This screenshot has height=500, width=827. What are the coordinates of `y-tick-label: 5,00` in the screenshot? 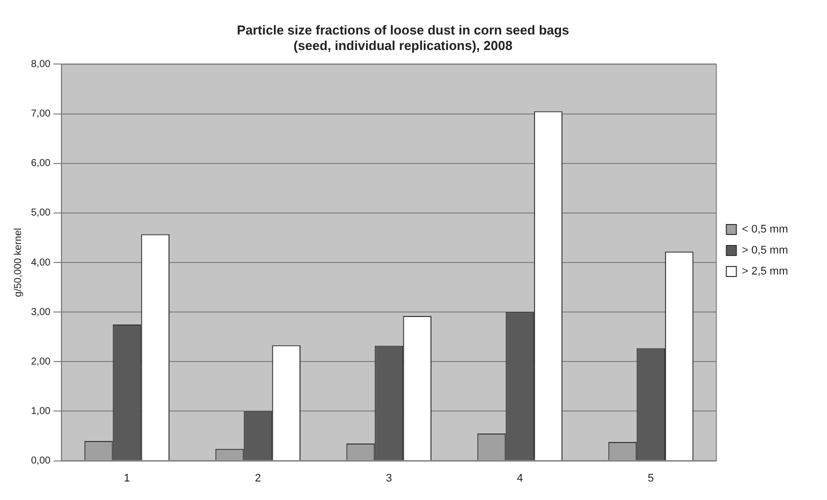 It's located at (40, 213).